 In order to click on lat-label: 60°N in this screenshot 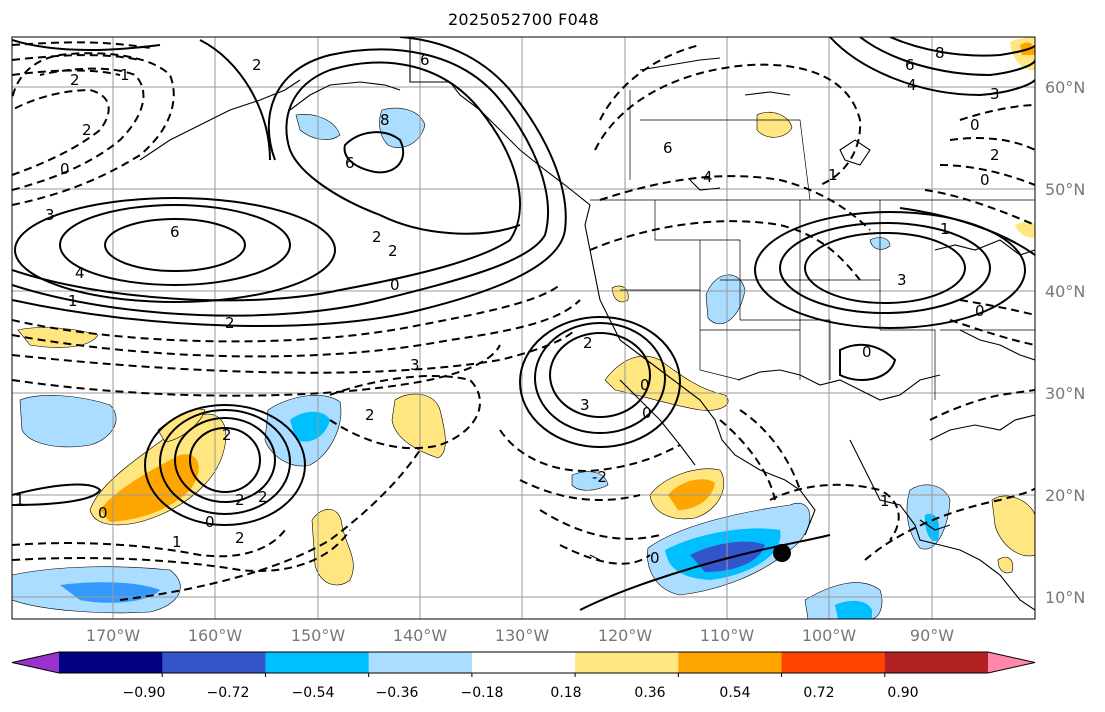, I will do `click(1065, 87)`.